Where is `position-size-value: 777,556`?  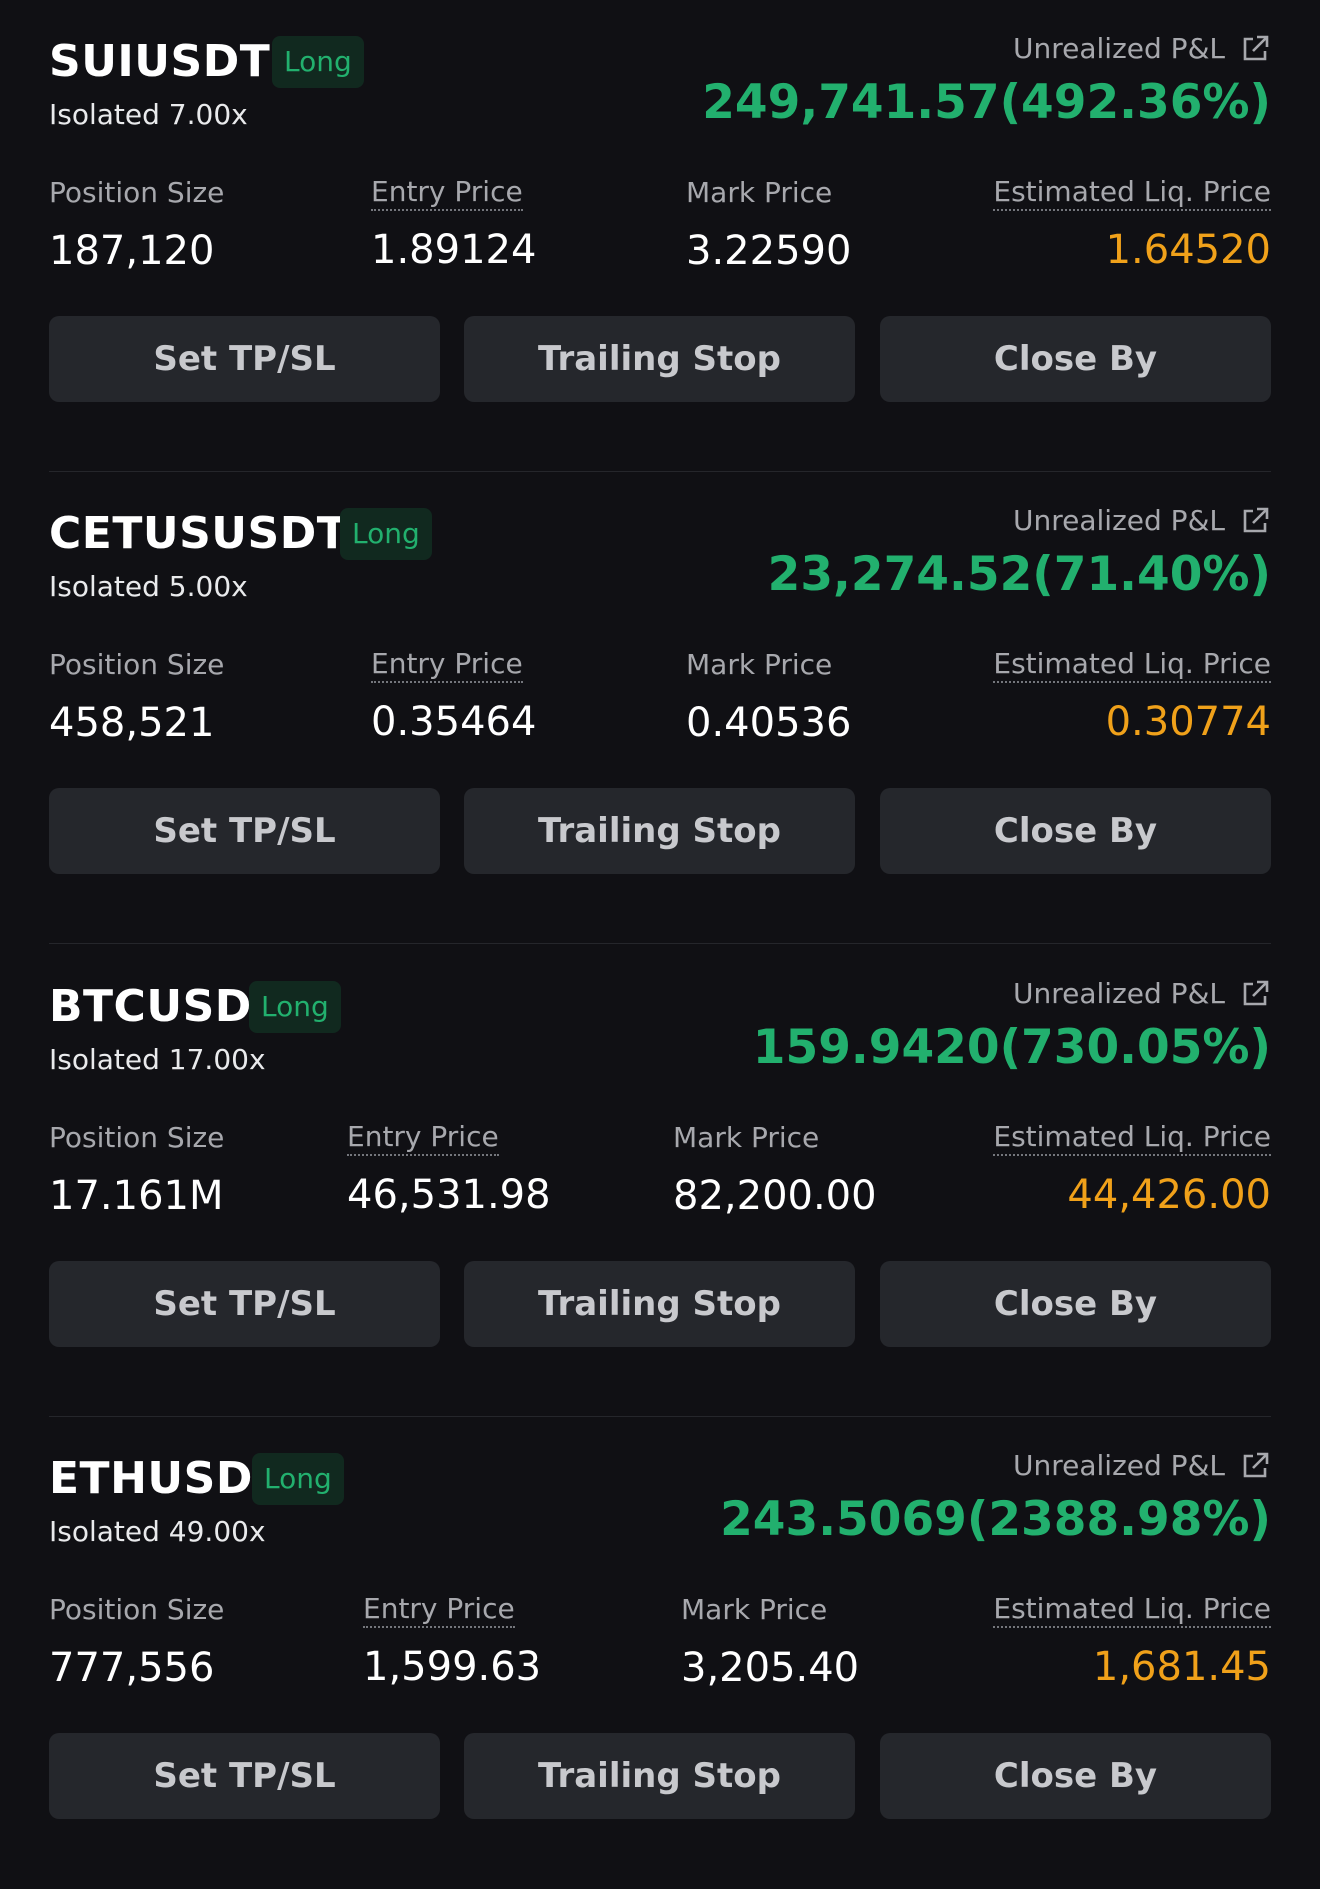
position-size-value: 777,556 is located at coordinates (132, 1668).